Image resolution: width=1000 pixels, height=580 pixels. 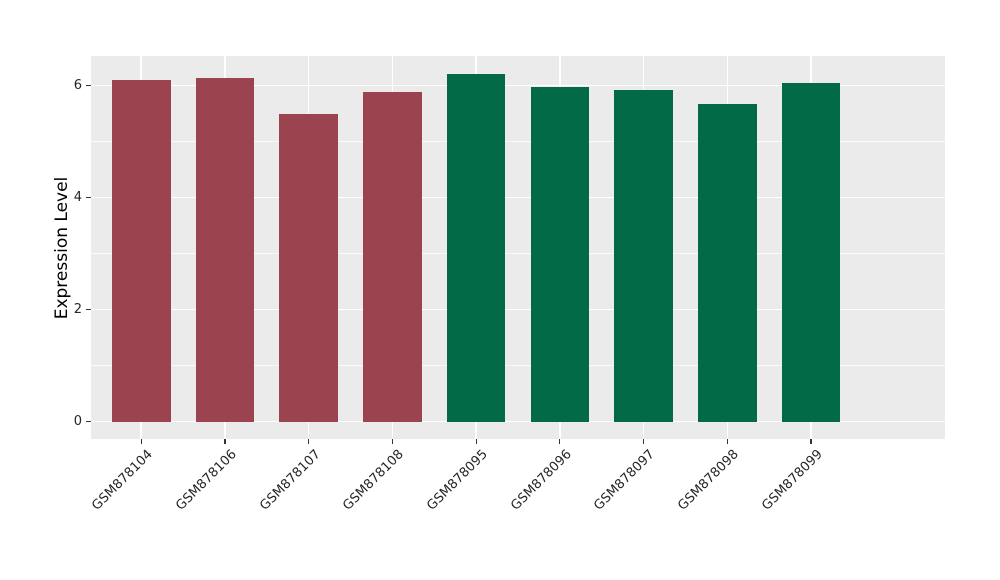 What do you see at coordinates (225, 250) in the screenshot?
I see `bar-GSM878106` at bounding box center [225, 250].